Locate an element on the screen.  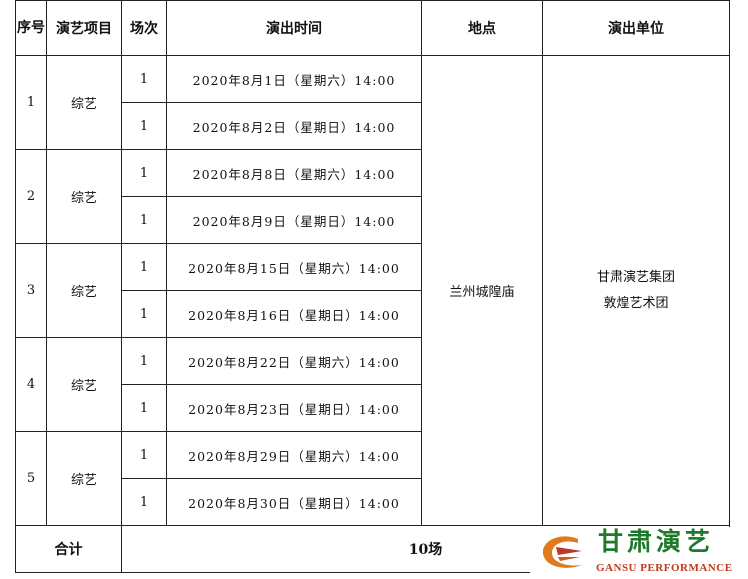
venue-cell: 兰州城隍庙 is located at coordinates (482, 290).